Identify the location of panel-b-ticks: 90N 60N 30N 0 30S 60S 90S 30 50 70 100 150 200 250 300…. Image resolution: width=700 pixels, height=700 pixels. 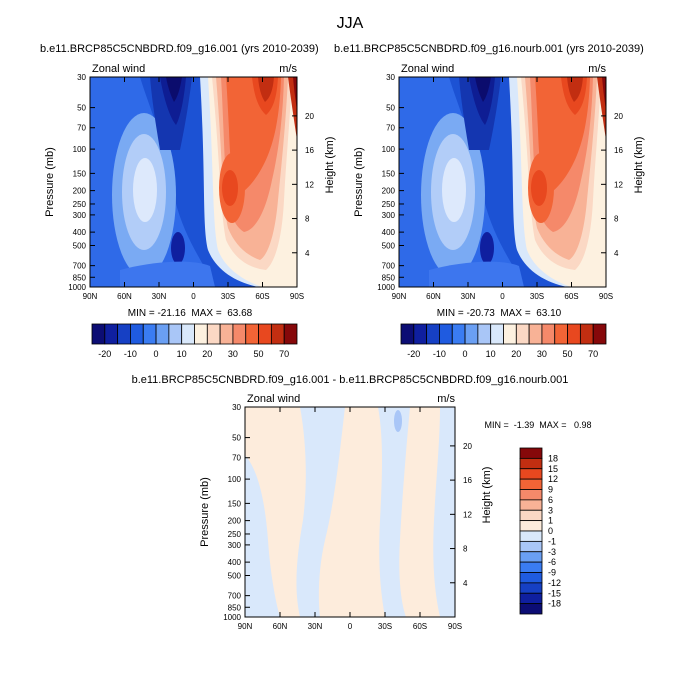
(500, 187).